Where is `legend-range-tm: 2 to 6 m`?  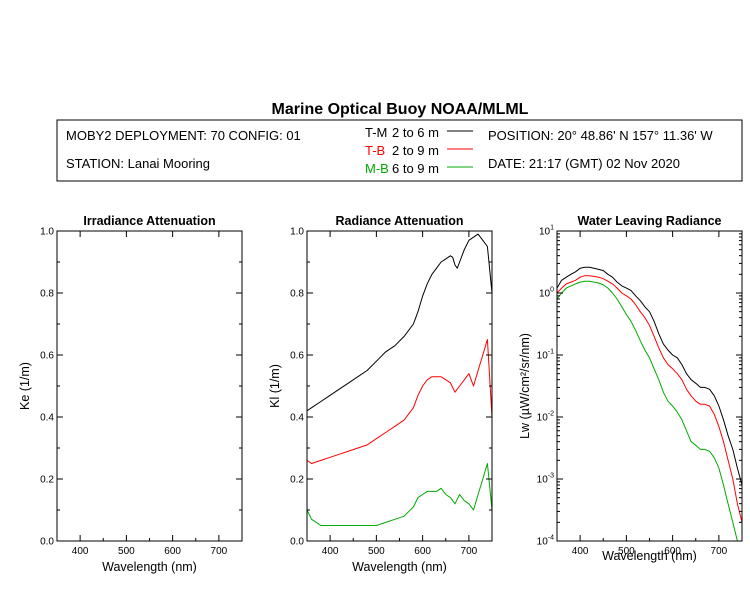
legend-range-tm: 2 to 6 m is located at coordinates (415, 132).